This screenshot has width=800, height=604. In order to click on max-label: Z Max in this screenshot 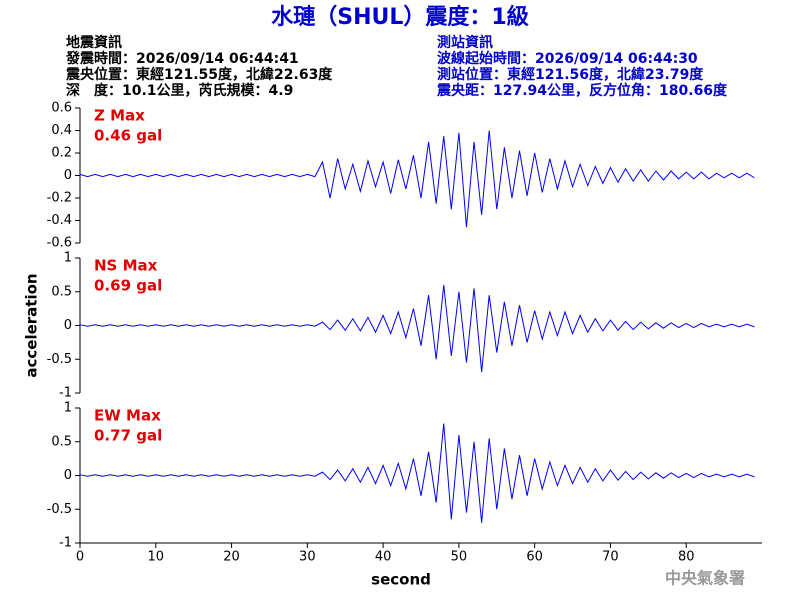, I will do `click(119, 116)`.